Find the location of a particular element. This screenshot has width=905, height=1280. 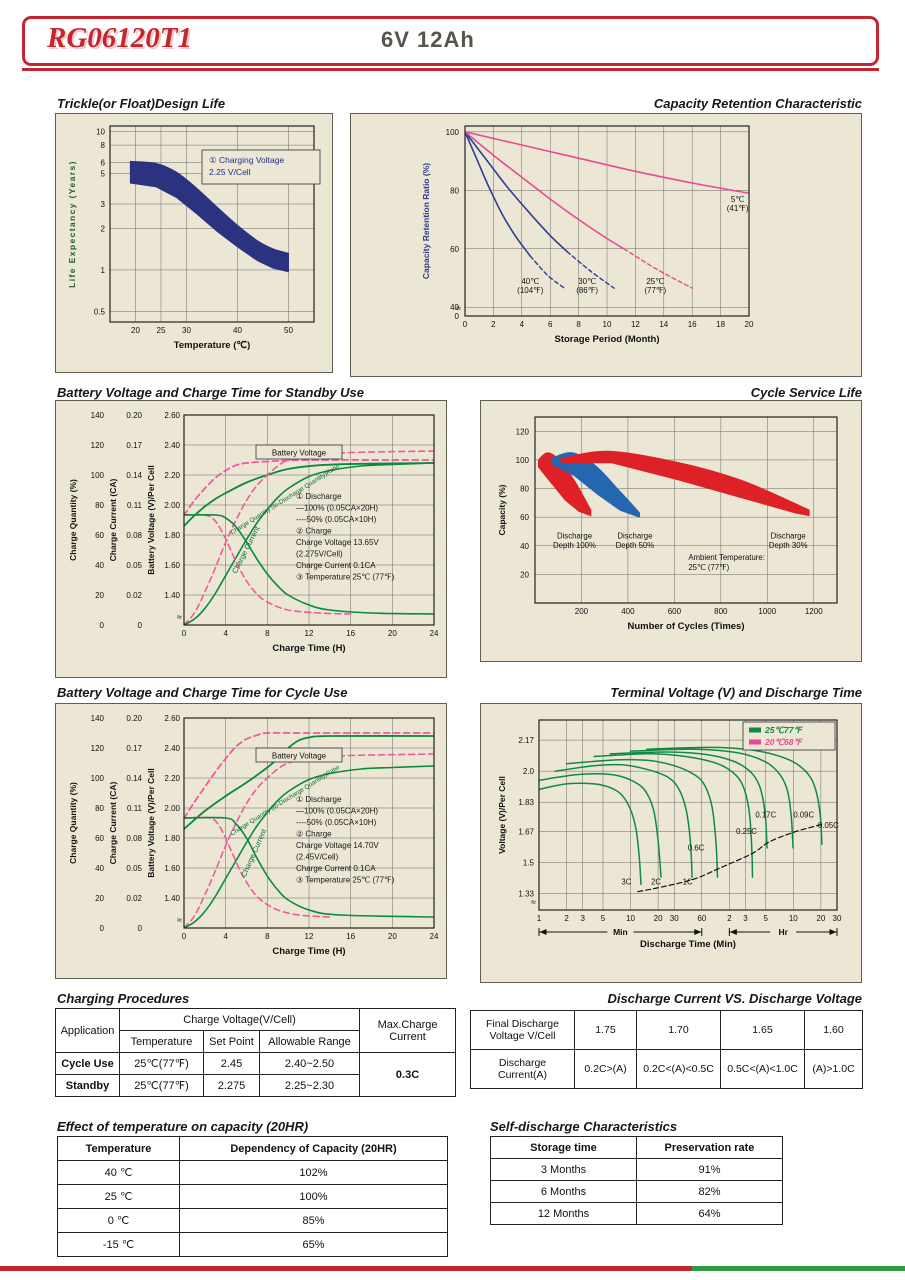

cell: 6 Months is located at coordinates (563, 1191).